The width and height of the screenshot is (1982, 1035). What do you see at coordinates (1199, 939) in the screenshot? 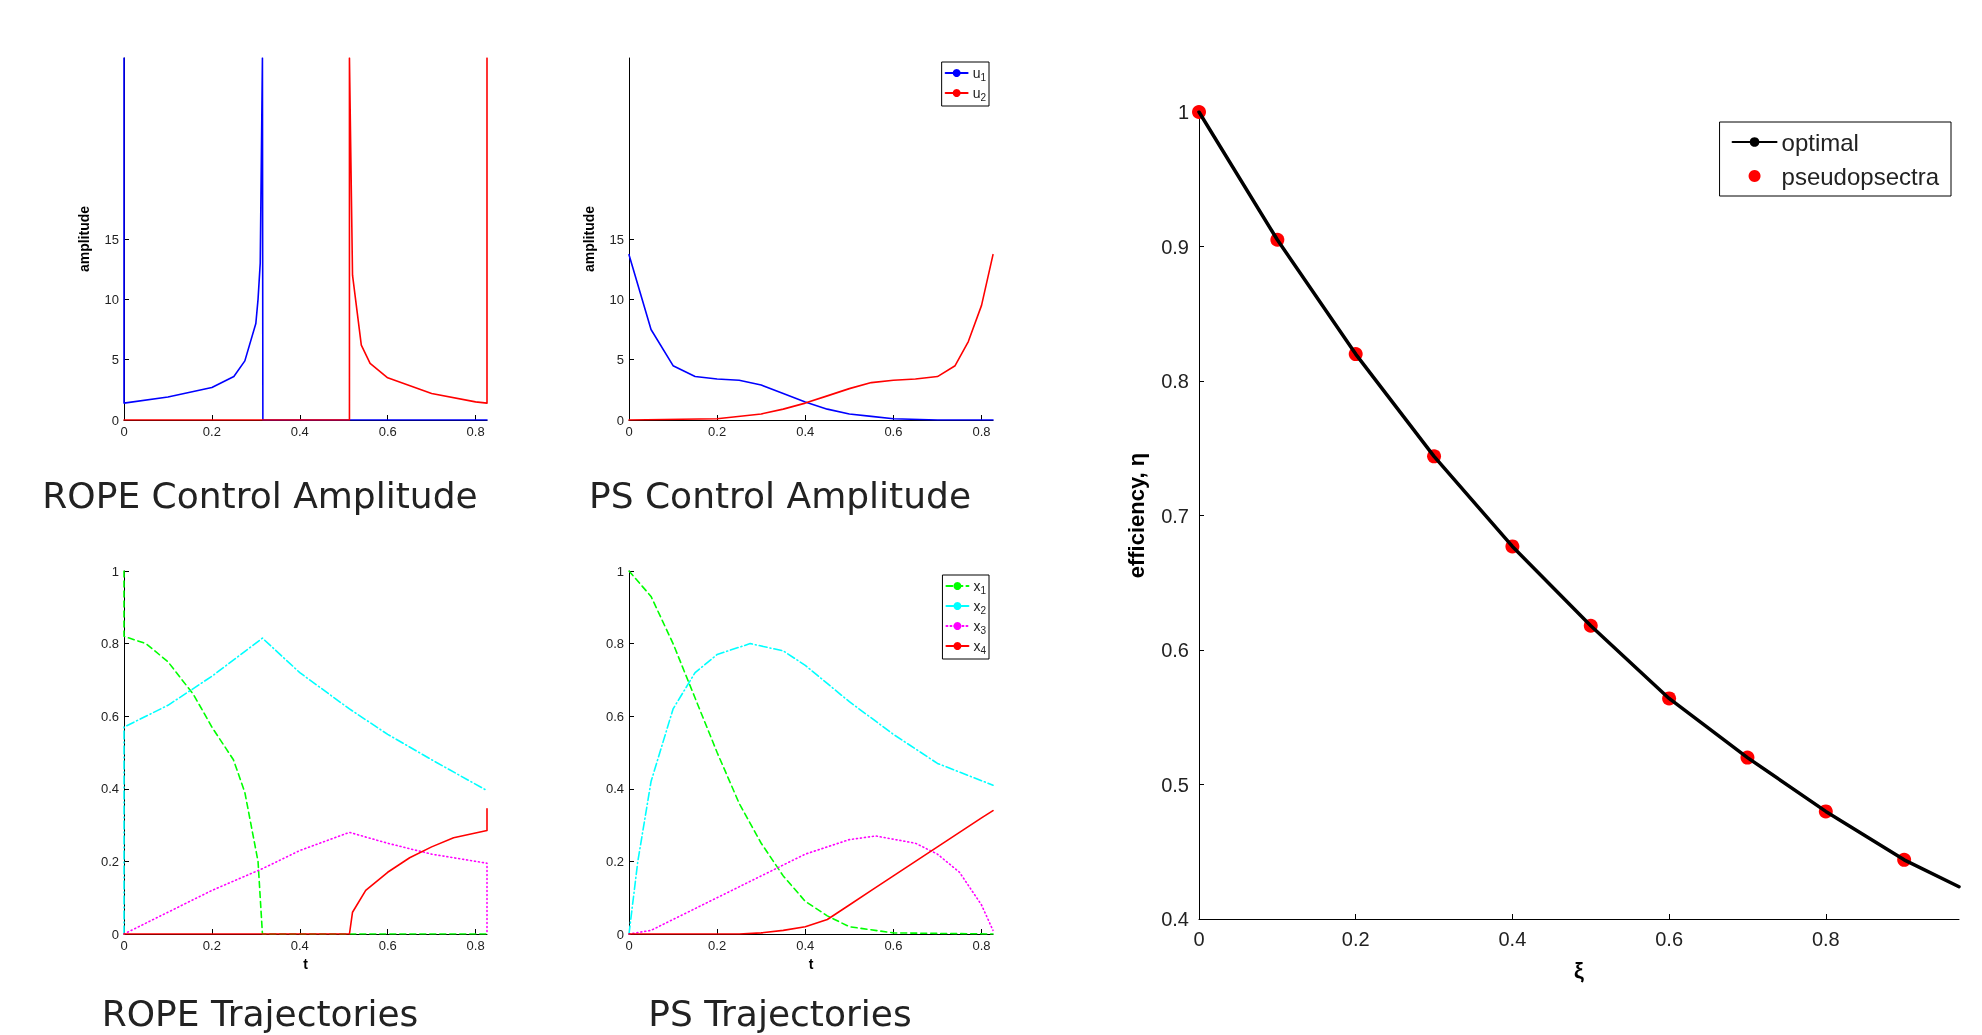
I see `x-tick-label: 0` at bounding box center [1199, 939].